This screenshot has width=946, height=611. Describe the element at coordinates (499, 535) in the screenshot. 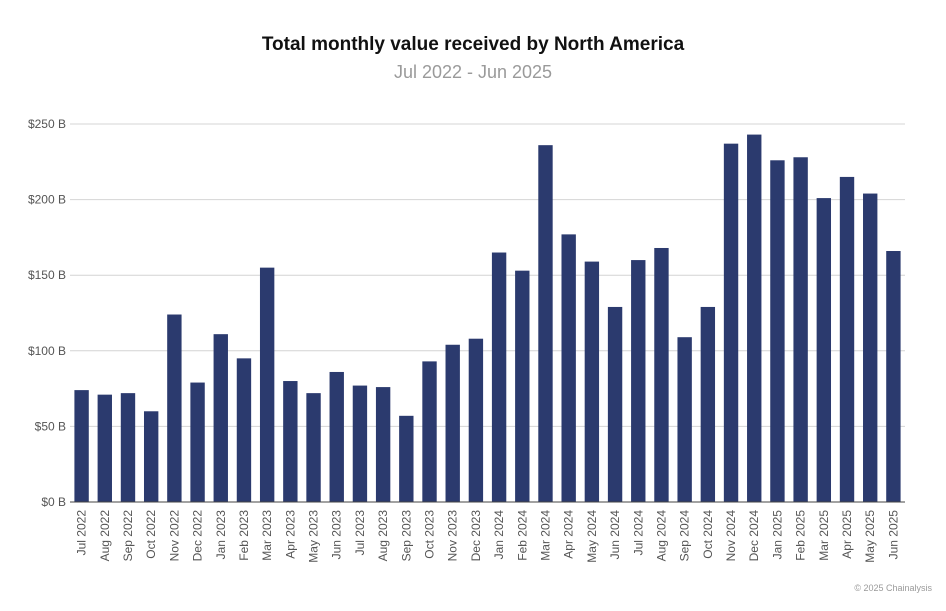

I see `x-tick-label: Jan 2024` at that location.